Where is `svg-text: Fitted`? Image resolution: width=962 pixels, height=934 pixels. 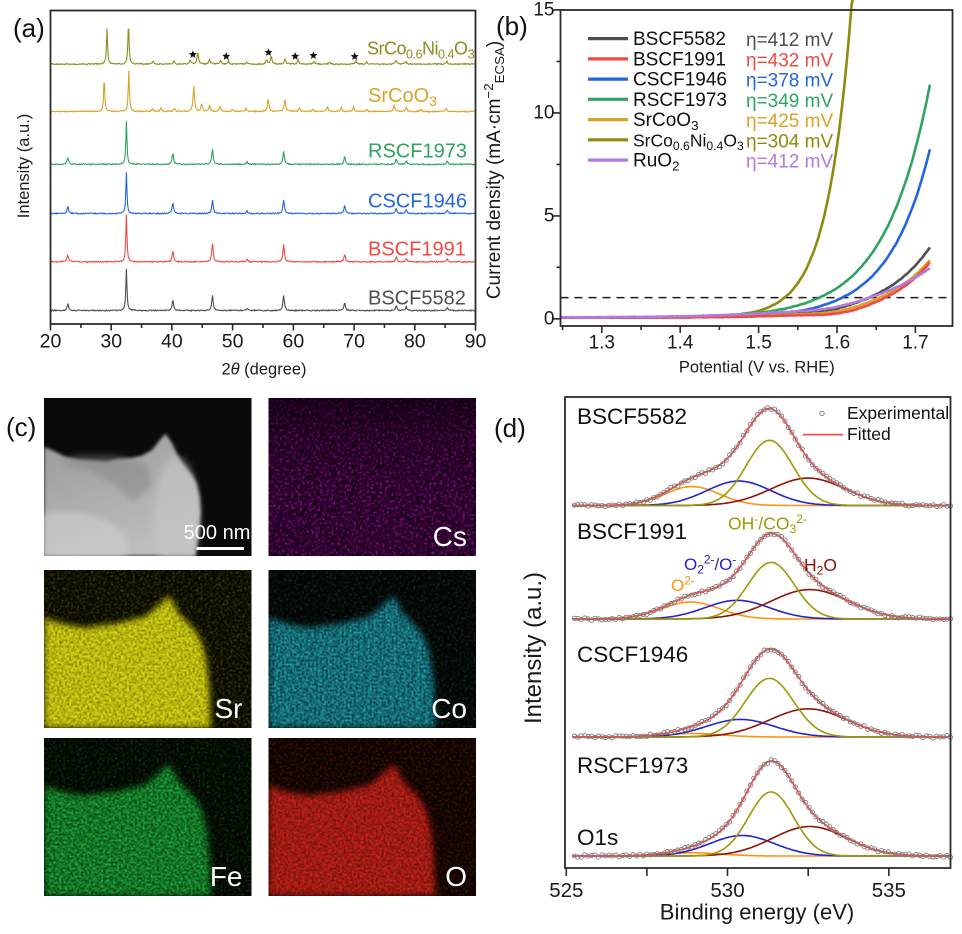 svg-text: Fitted is located at coordinates (869, 434).